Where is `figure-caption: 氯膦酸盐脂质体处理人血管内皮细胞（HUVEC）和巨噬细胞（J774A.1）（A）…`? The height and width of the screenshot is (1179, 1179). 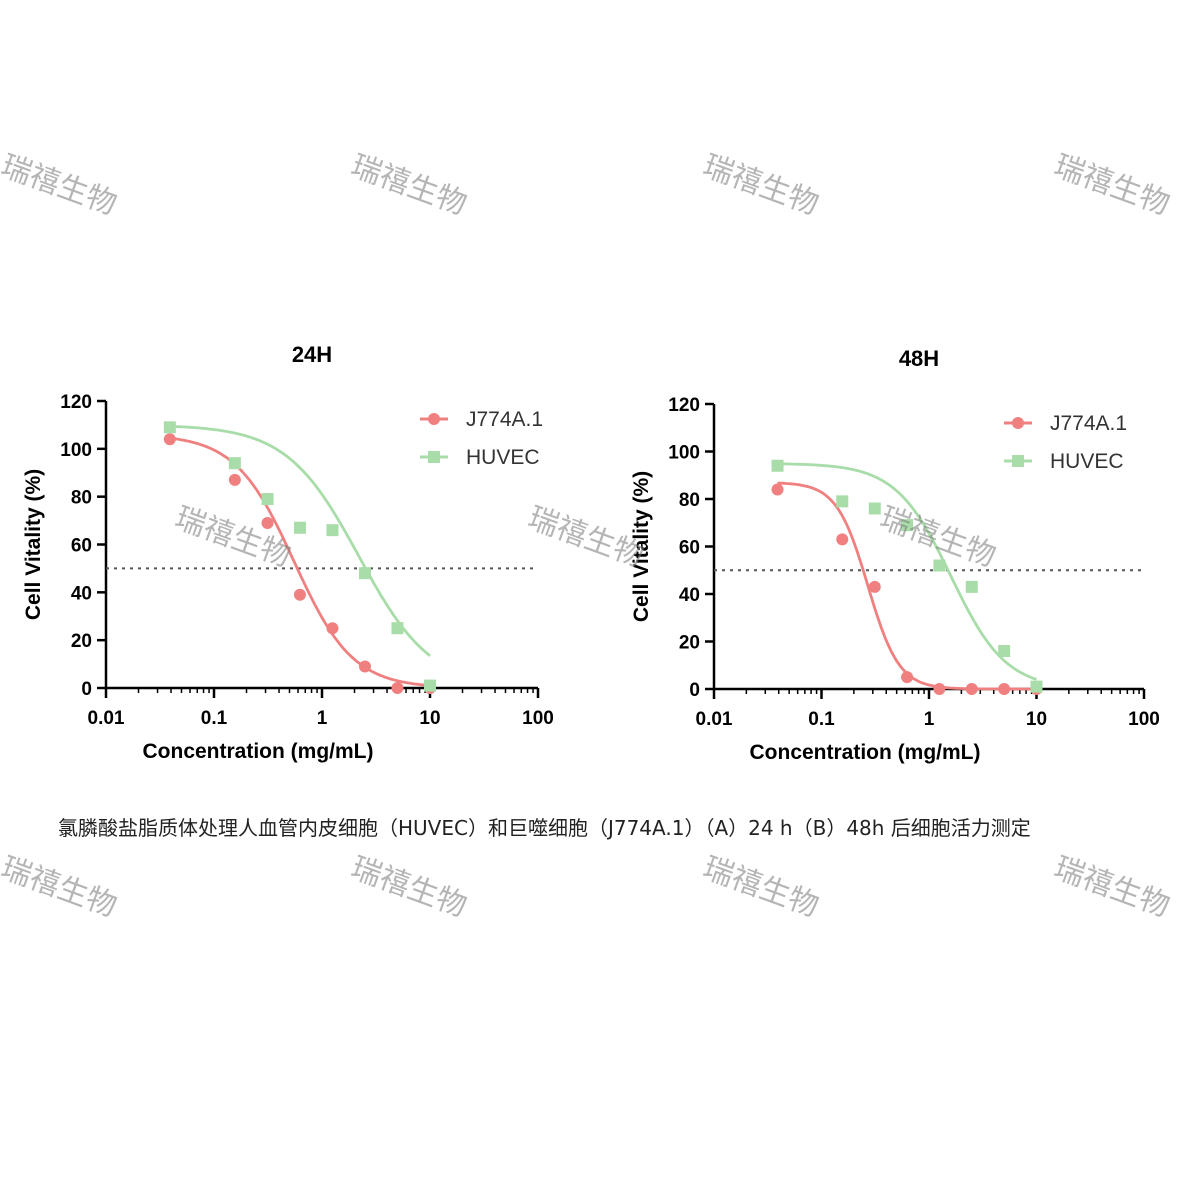 figure-caption: 氯膦酸盐脂质体处理人血管内皮细胞（HUVEC）和巨噬细胞（J774A.1）（A）… is located at coordinates (544, 828).